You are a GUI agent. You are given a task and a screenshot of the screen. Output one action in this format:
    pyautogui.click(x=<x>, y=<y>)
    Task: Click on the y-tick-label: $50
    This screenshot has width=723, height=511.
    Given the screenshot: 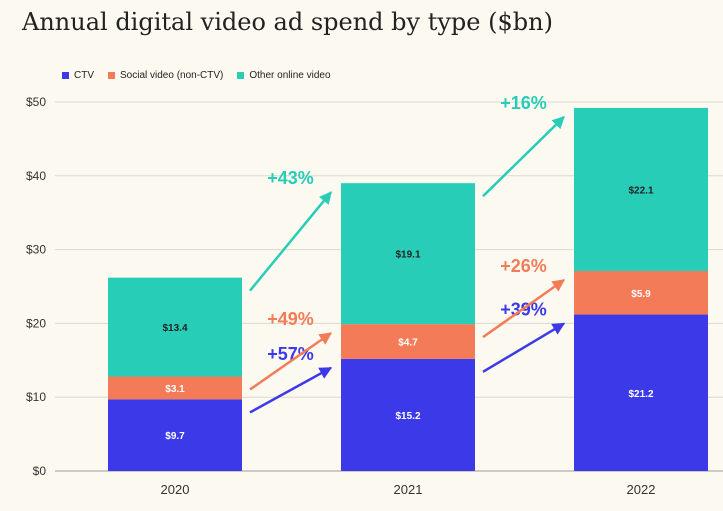 What is the action you would take?
    pyautogui.click(x=36, y=102)
    